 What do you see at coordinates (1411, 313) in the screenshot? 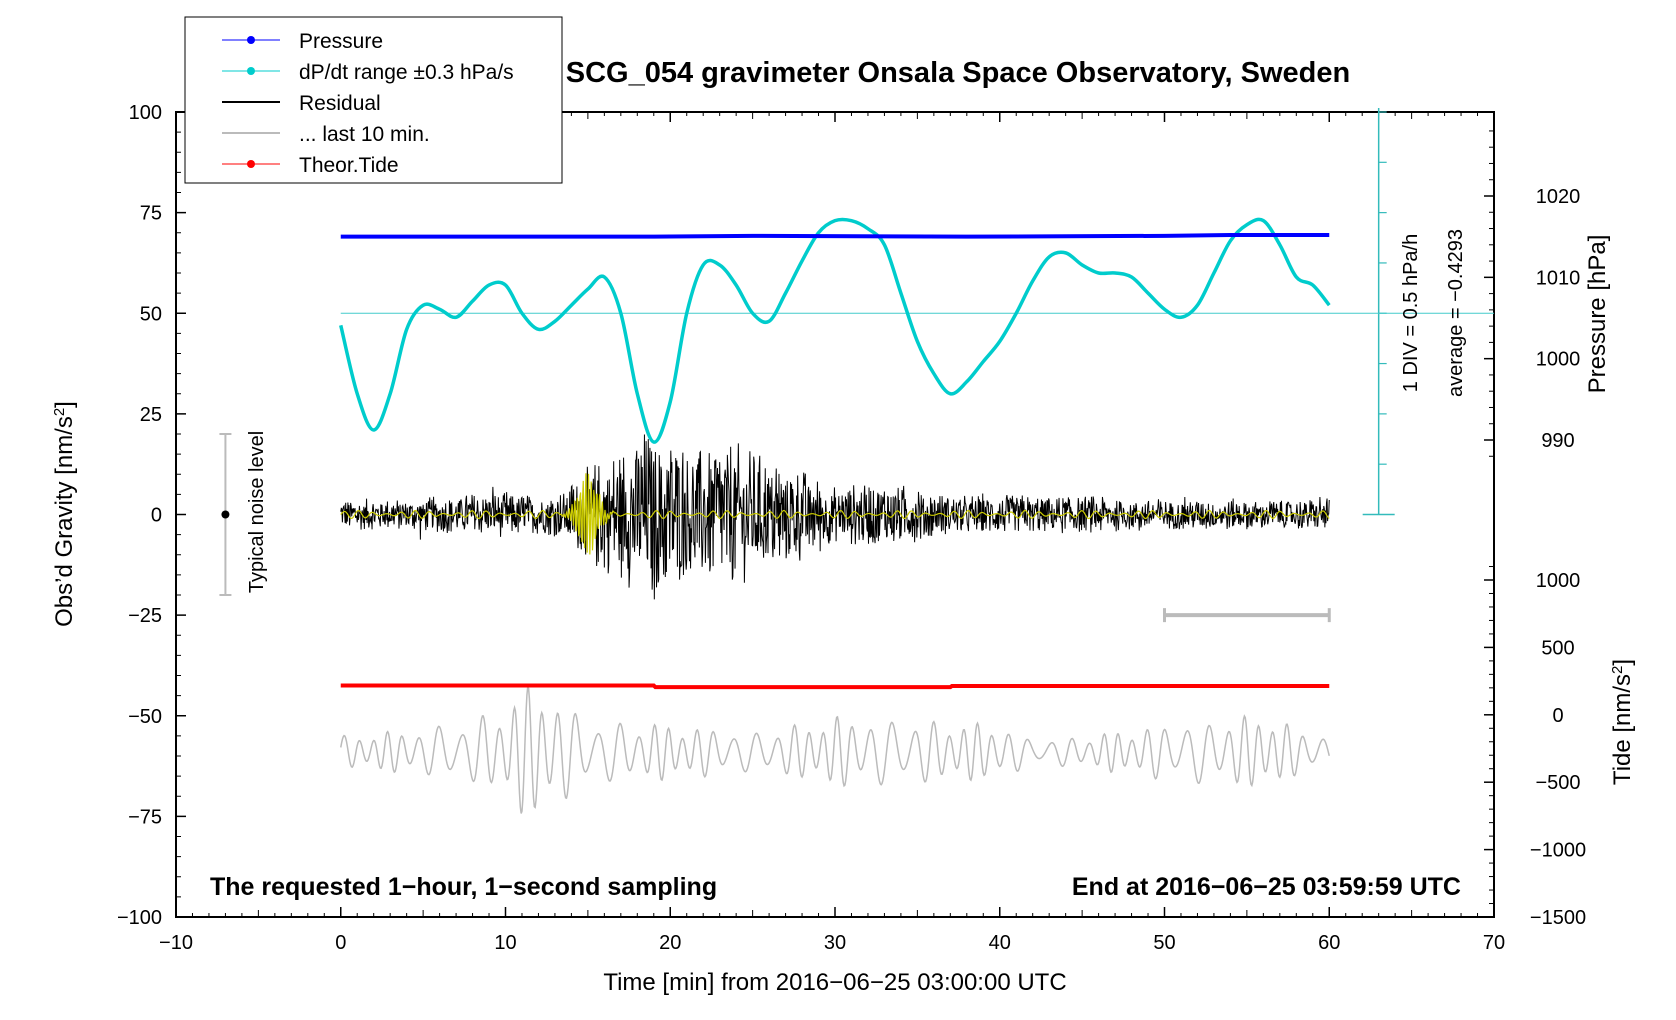
I see `dpdt-div-label: 1 DIV = 0.5 hPa/h` at bounding box center [1411, 313].